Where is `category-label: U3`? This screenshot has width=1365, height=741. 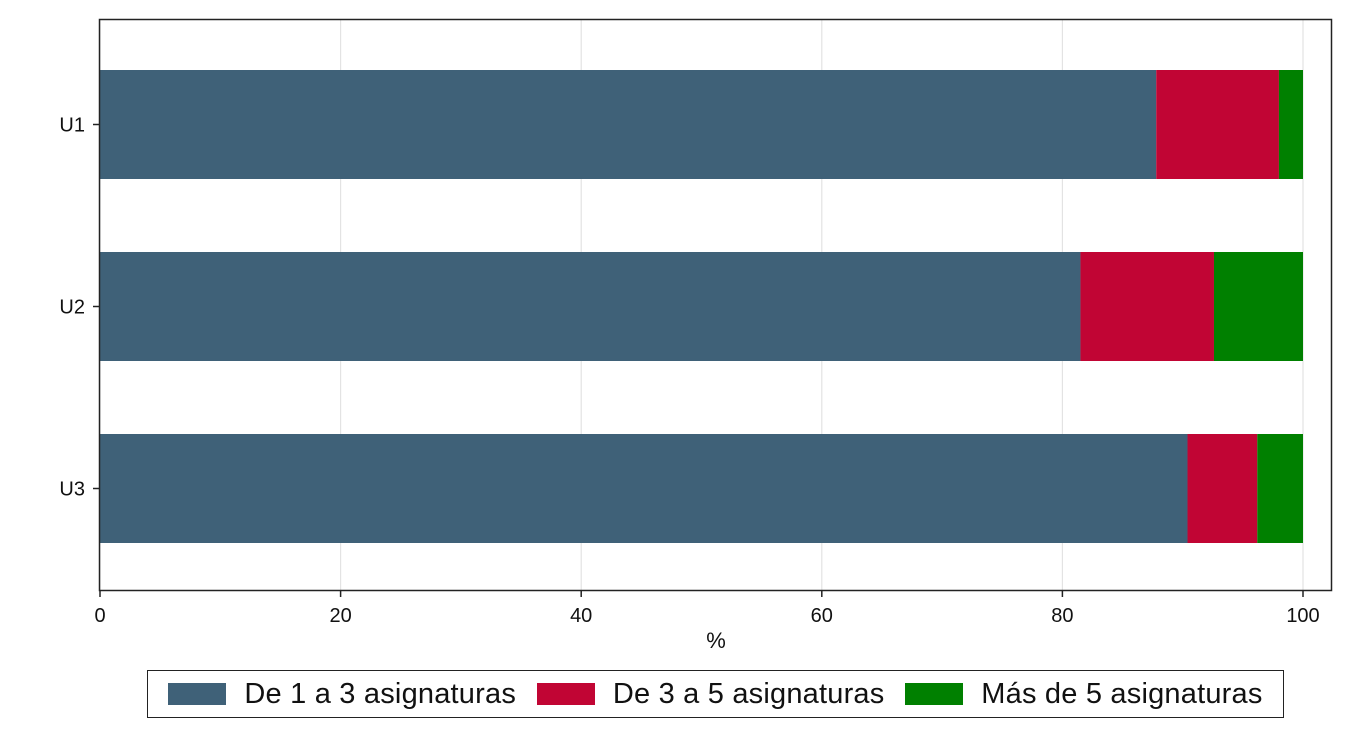 category-label: U3 is located at coordinates (72, 490).